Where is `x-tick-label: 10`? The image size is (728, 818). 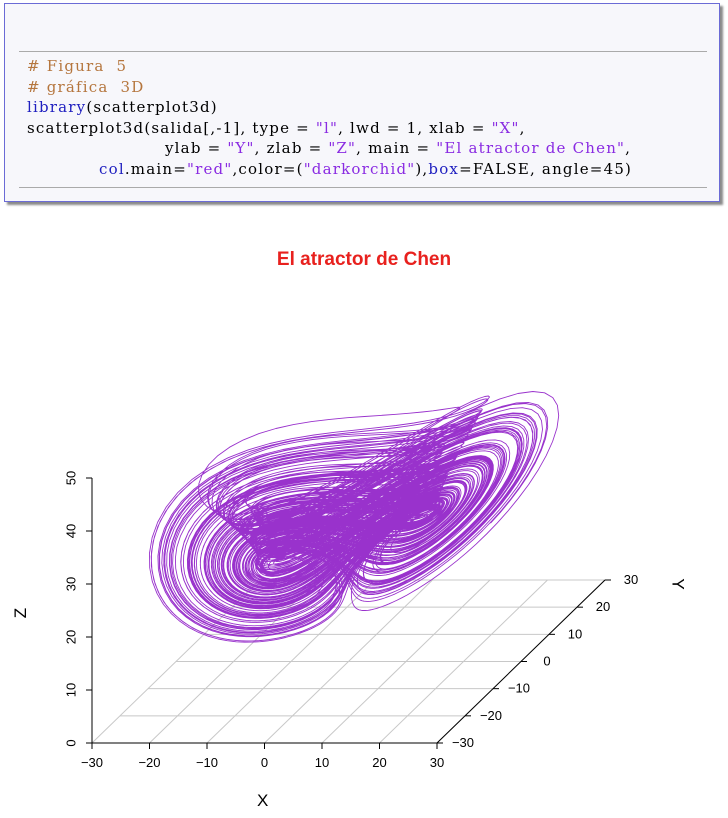
x-tick-label: 10 is located at coordinates (322, 762).